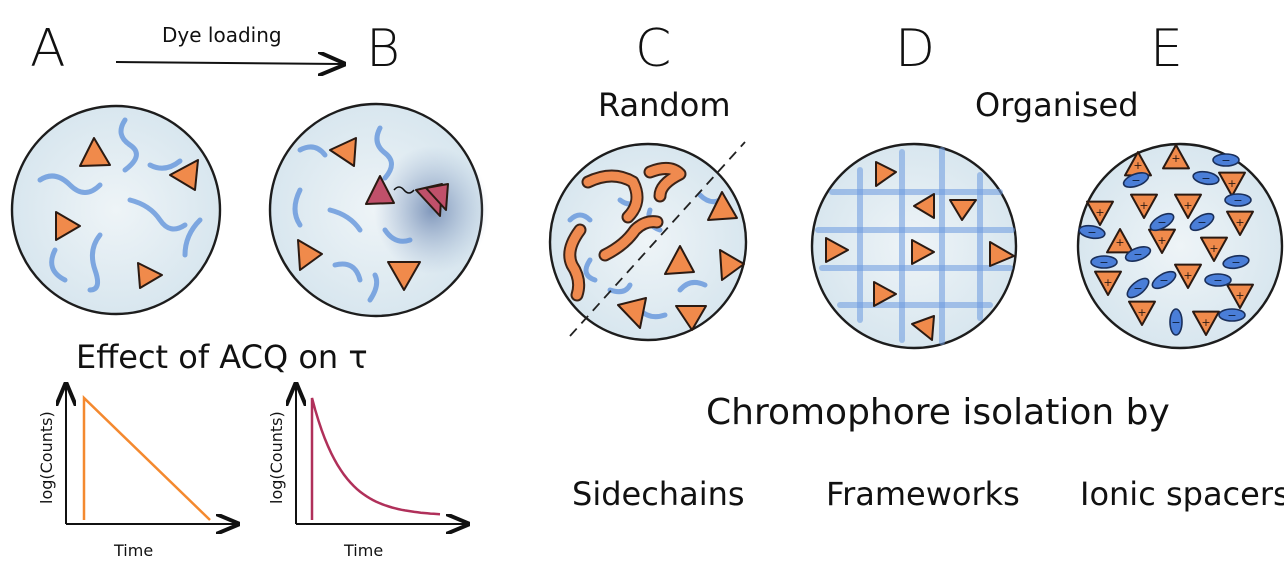 This screenshot has height=564, width=1284. I want to click on dish-c, so click(648, 241).